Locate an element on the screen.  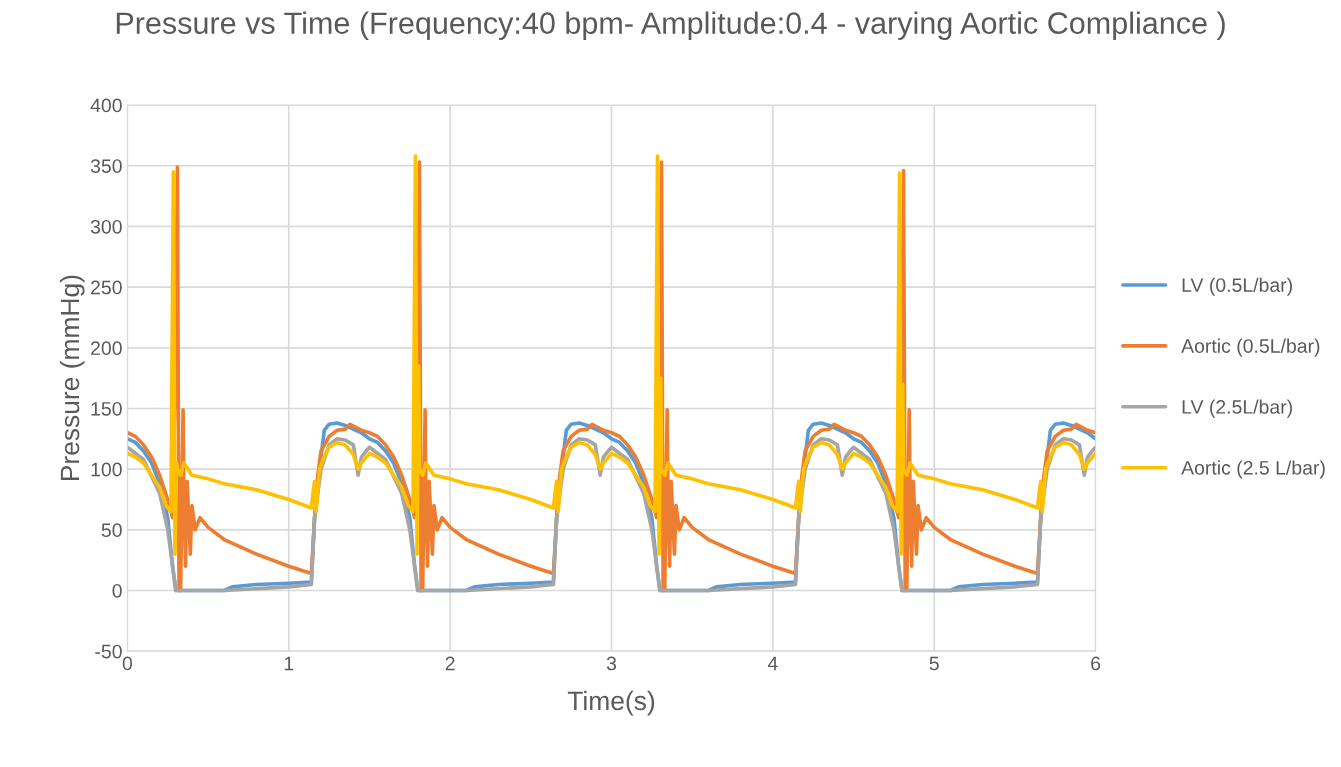
legend-label: Aortic (2.5 L/bar) is located at coordinates (1253, 469).